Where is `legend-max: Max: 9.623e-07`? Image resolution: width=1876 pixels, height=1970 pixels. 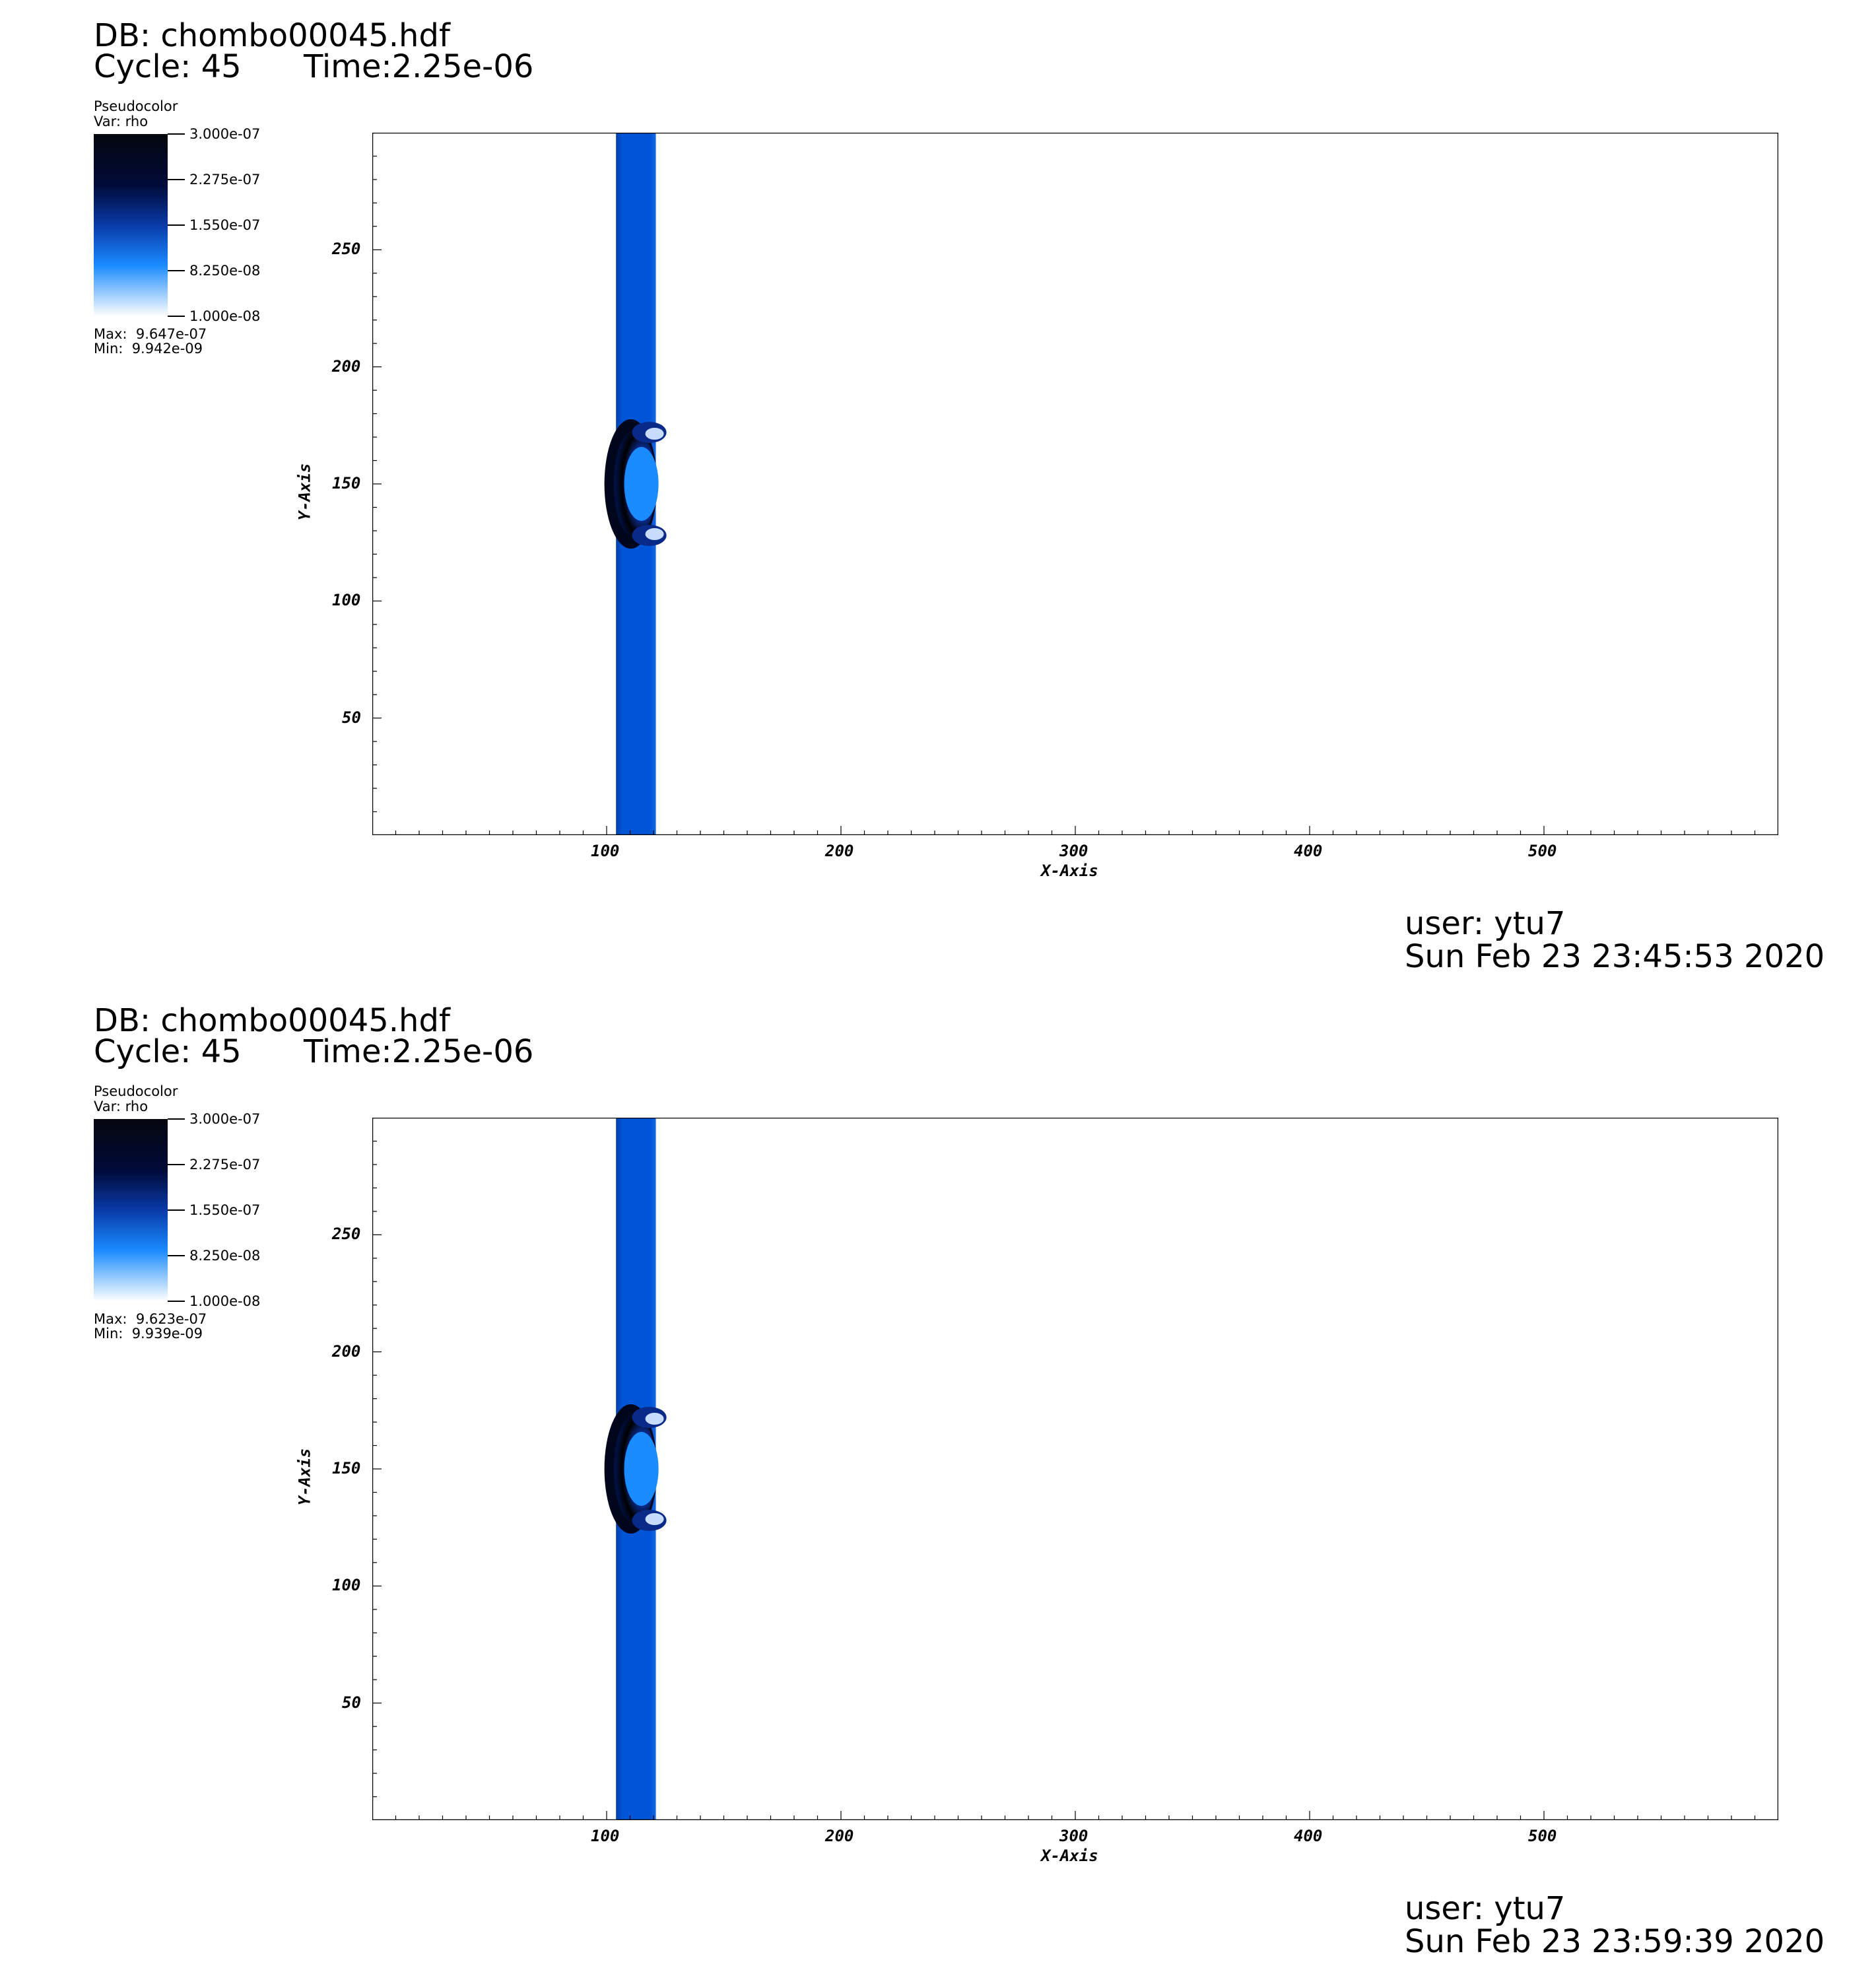 legend-max: Max: 9.623e-07 is located at coordinates (150, 1319).